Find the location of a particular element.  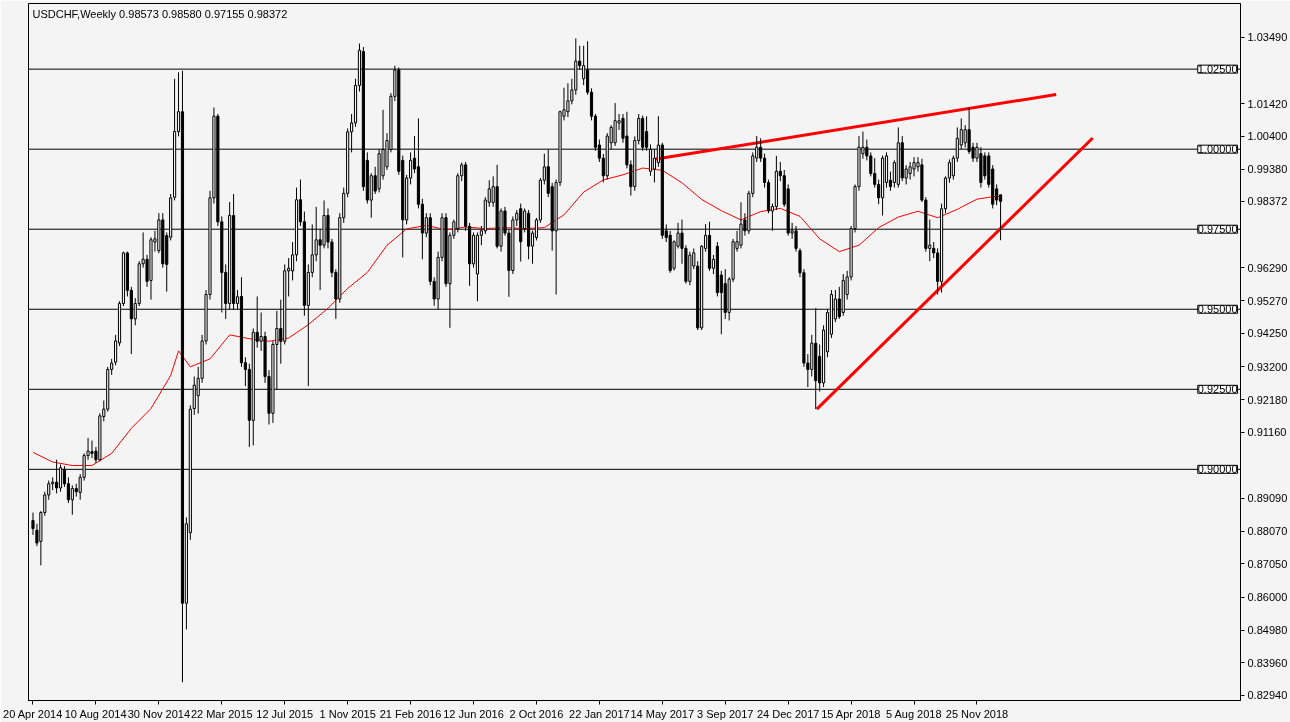

y-tick-label: 0.95270 is located at coordinates (1267, 300).